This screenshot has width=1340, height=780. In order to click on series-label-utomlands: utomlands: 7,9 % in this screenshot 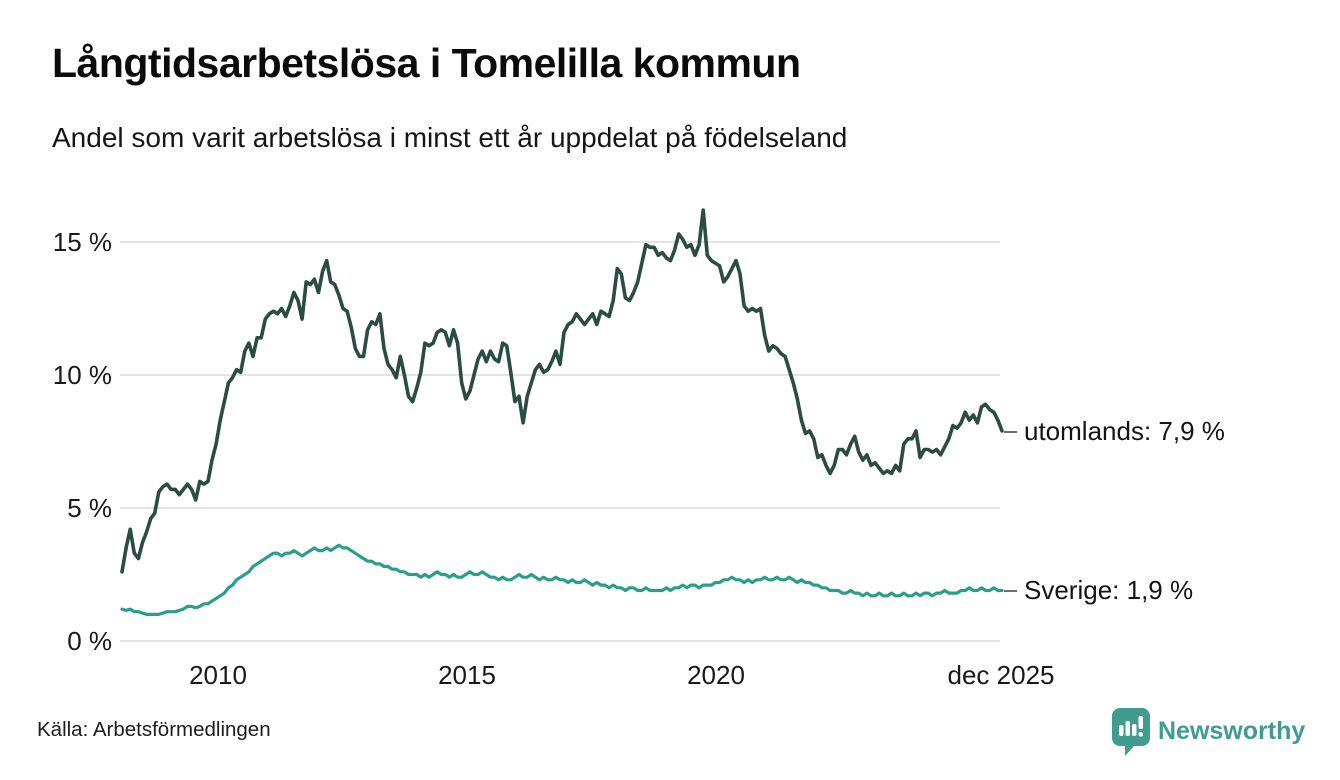, I will do `click(1114, 431)`.